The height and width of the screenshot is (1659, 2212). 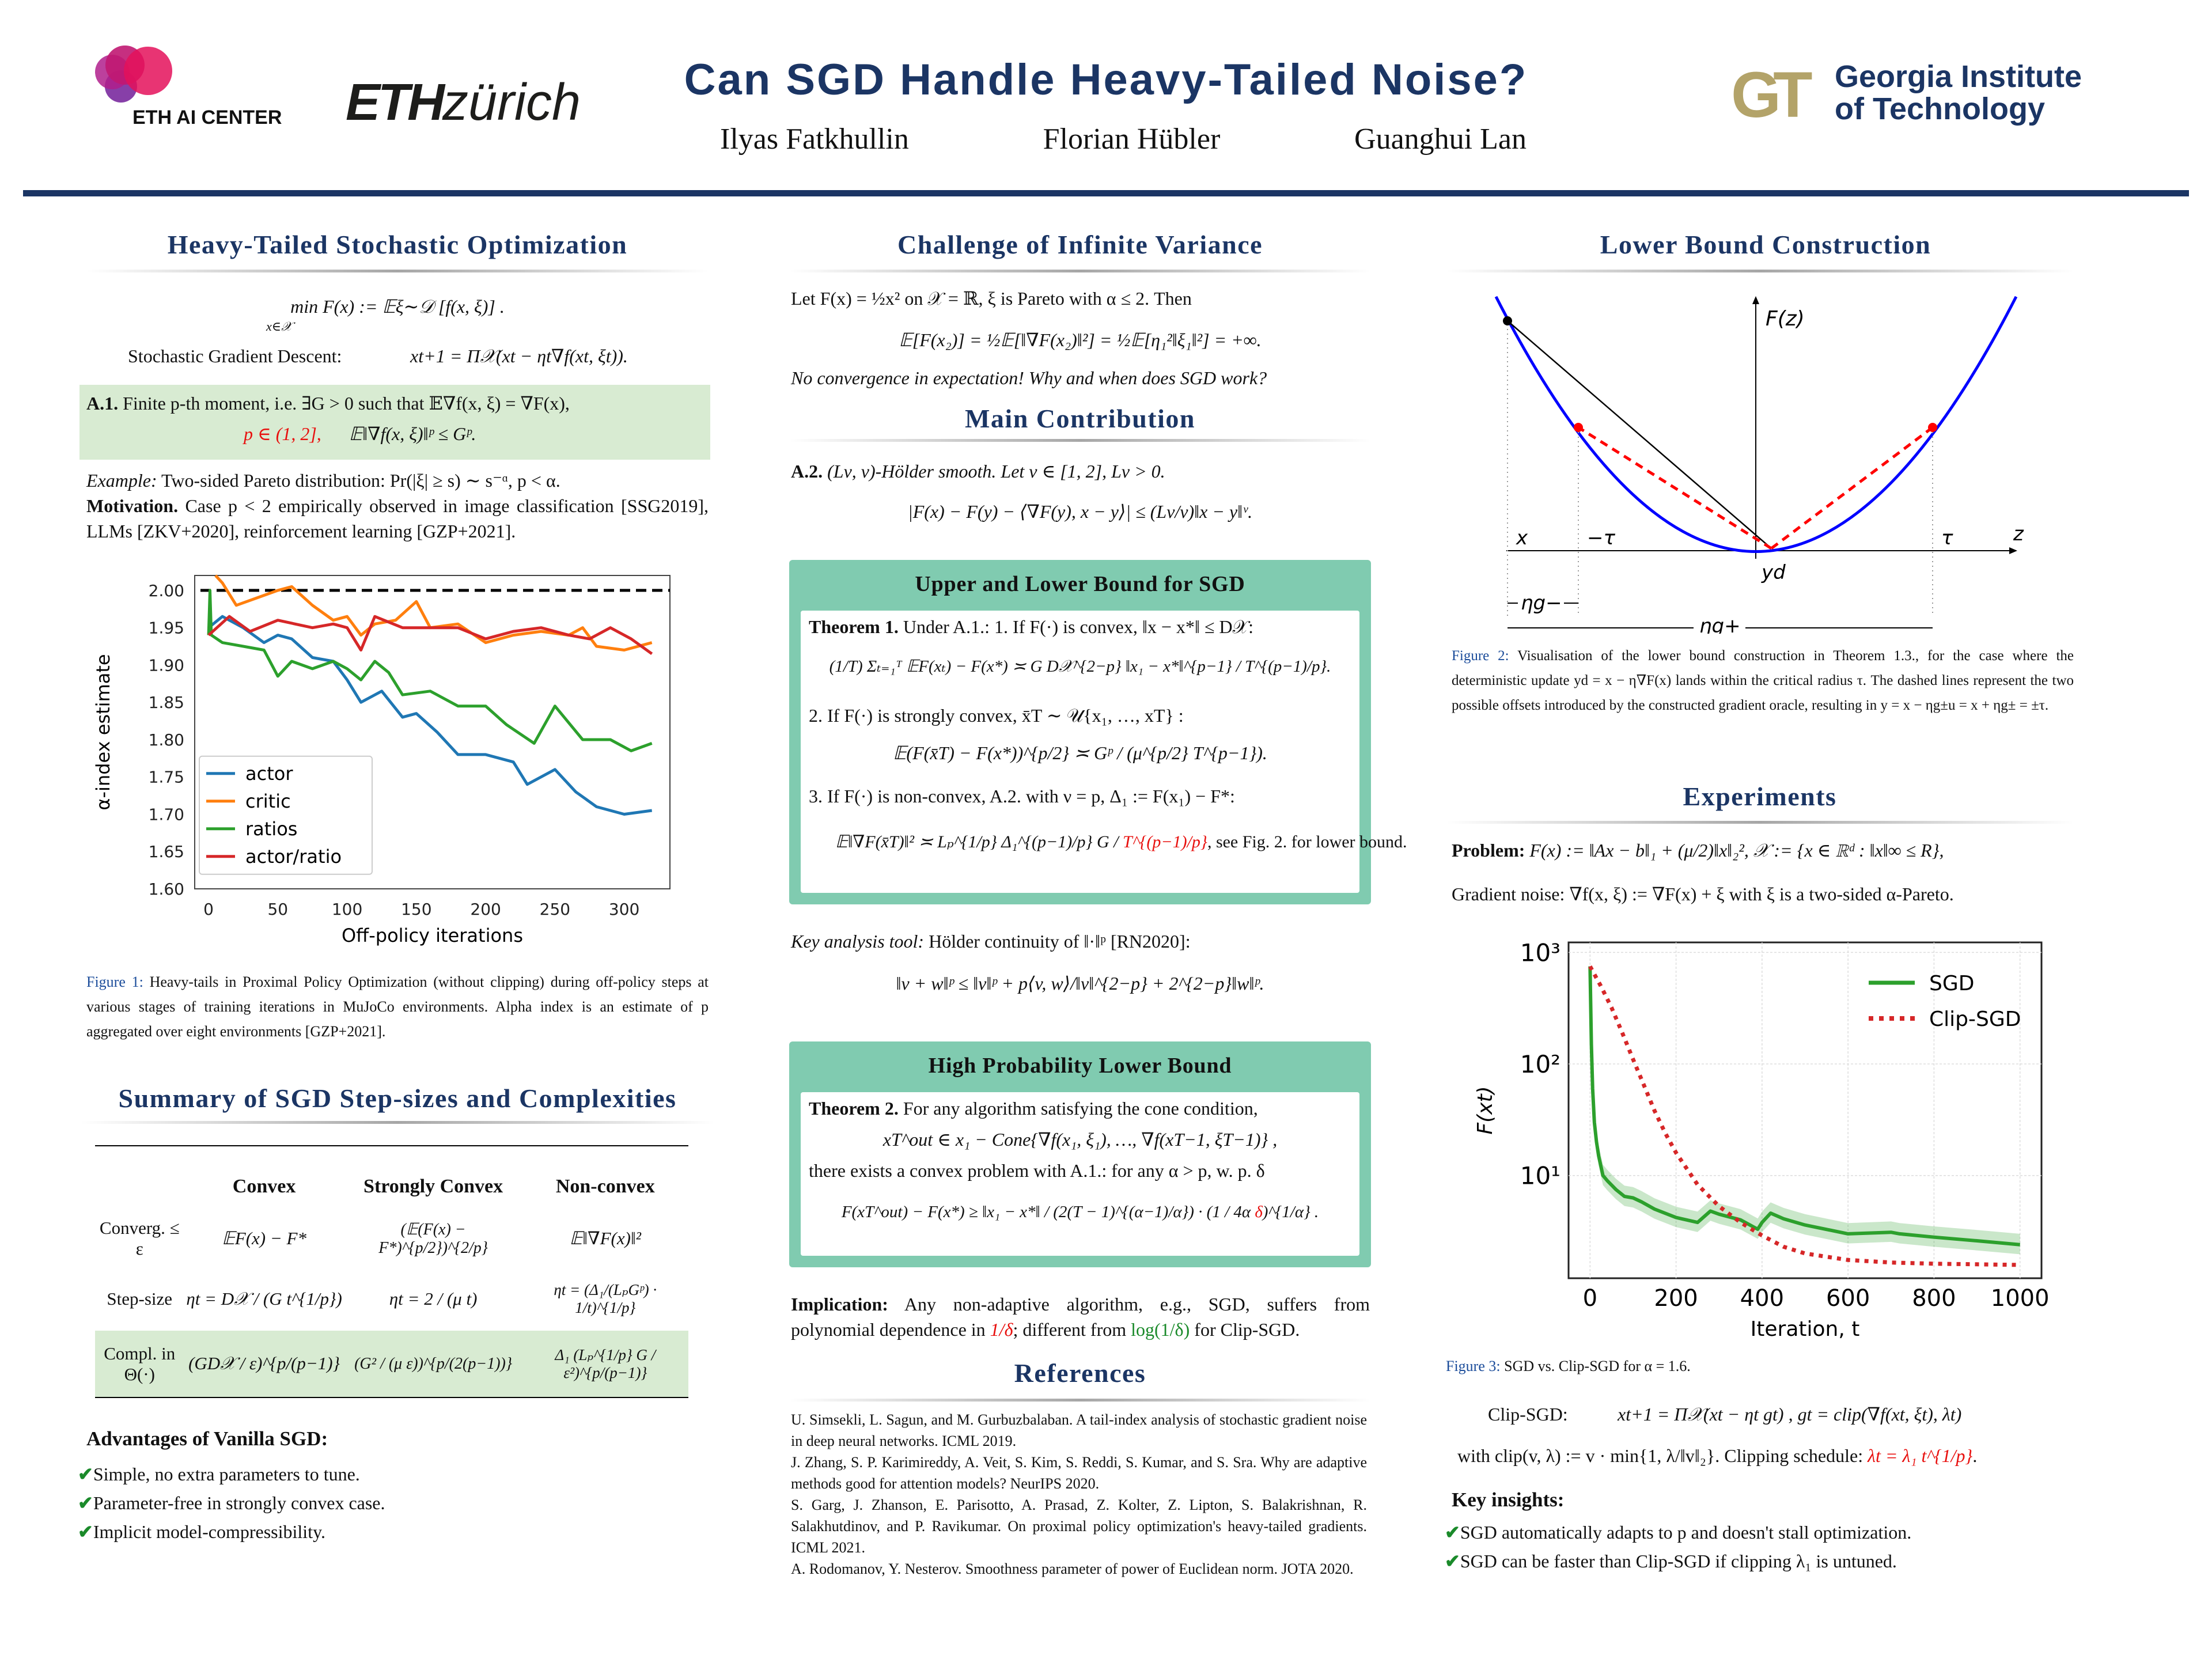 I want to click on section-title-infinite-variance: Challenge of Infinite Variance, so click(x=1080, y=244).